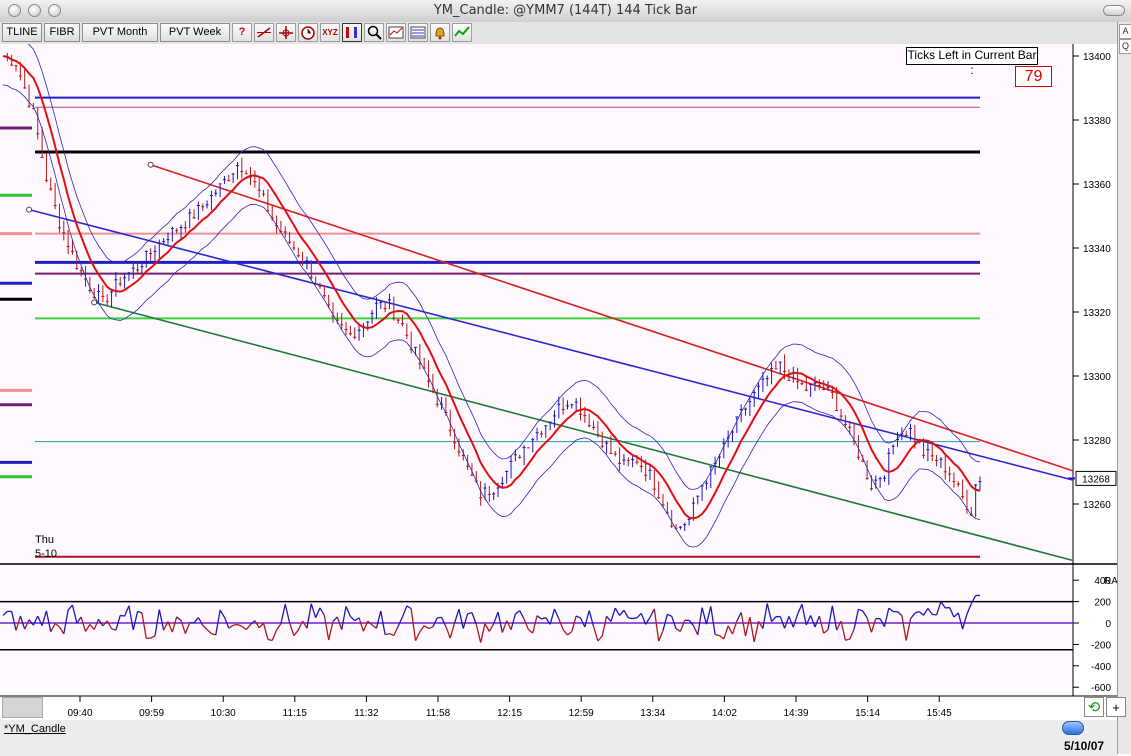  I want to click on draw-line-icon, so click(264, 32).